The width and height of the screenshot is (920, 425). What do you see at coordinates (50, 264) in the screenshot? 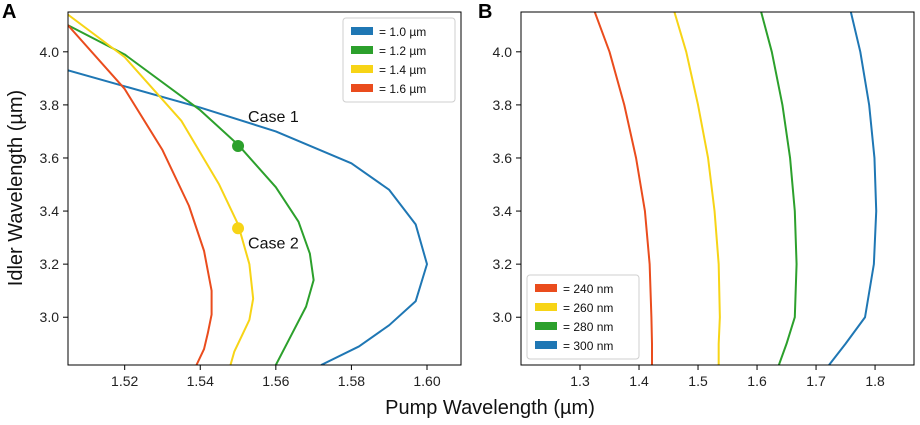
I see `y-tick-label-a-1: 3.2` at bounding box center [50, 264].